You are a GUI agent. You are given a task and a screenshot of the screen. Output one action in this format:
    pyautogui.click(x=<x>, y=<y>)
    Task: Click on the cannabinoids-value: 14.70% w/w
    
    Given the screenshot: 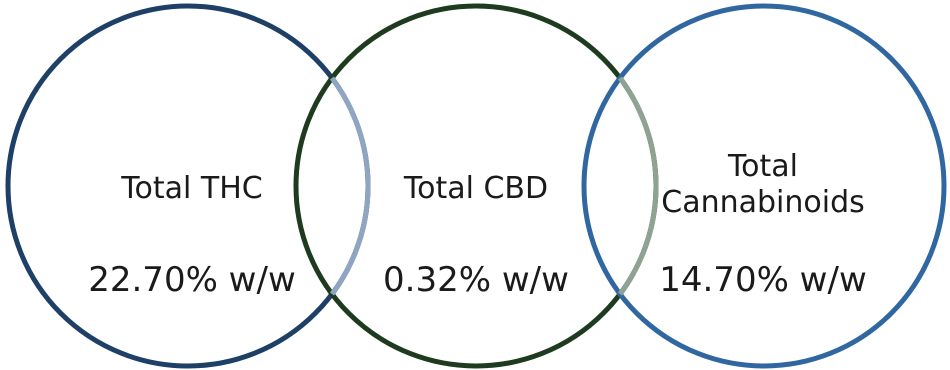 What is the action you would take?
    pyautogui.click(x=763, y=280)
    